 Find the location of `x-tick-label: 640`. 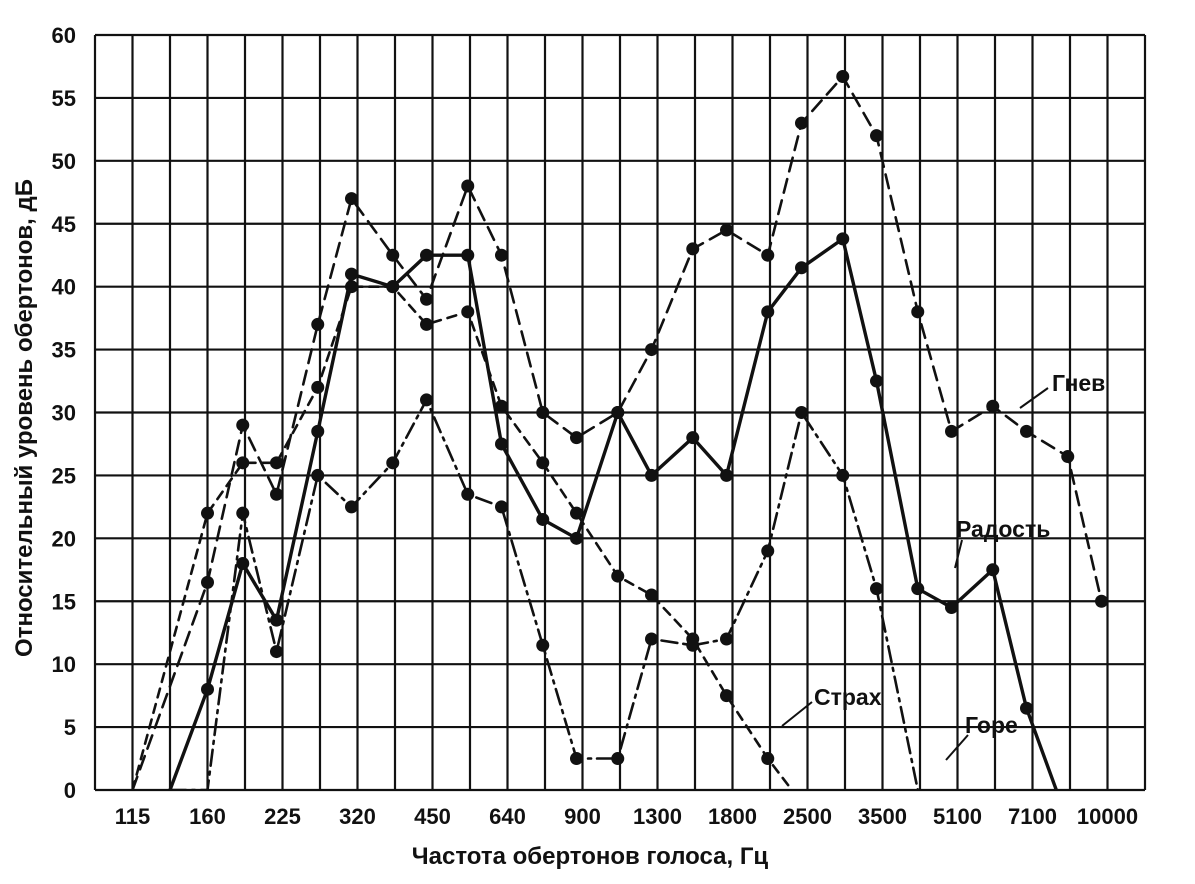

x-tick-label: 640 is located at coordinates (507, 816).